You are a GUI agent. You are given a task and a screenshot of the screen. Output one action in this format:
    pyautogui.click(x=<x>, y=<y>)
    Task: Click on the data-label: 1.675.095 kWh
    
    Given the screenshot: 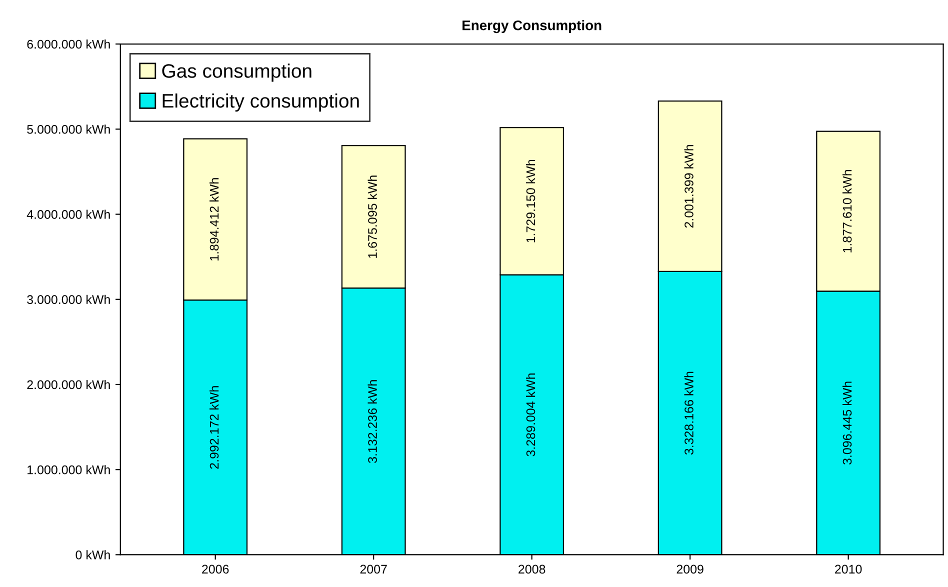 What is the action you would take?
    pyautogui.click(x=372, y=217)
    